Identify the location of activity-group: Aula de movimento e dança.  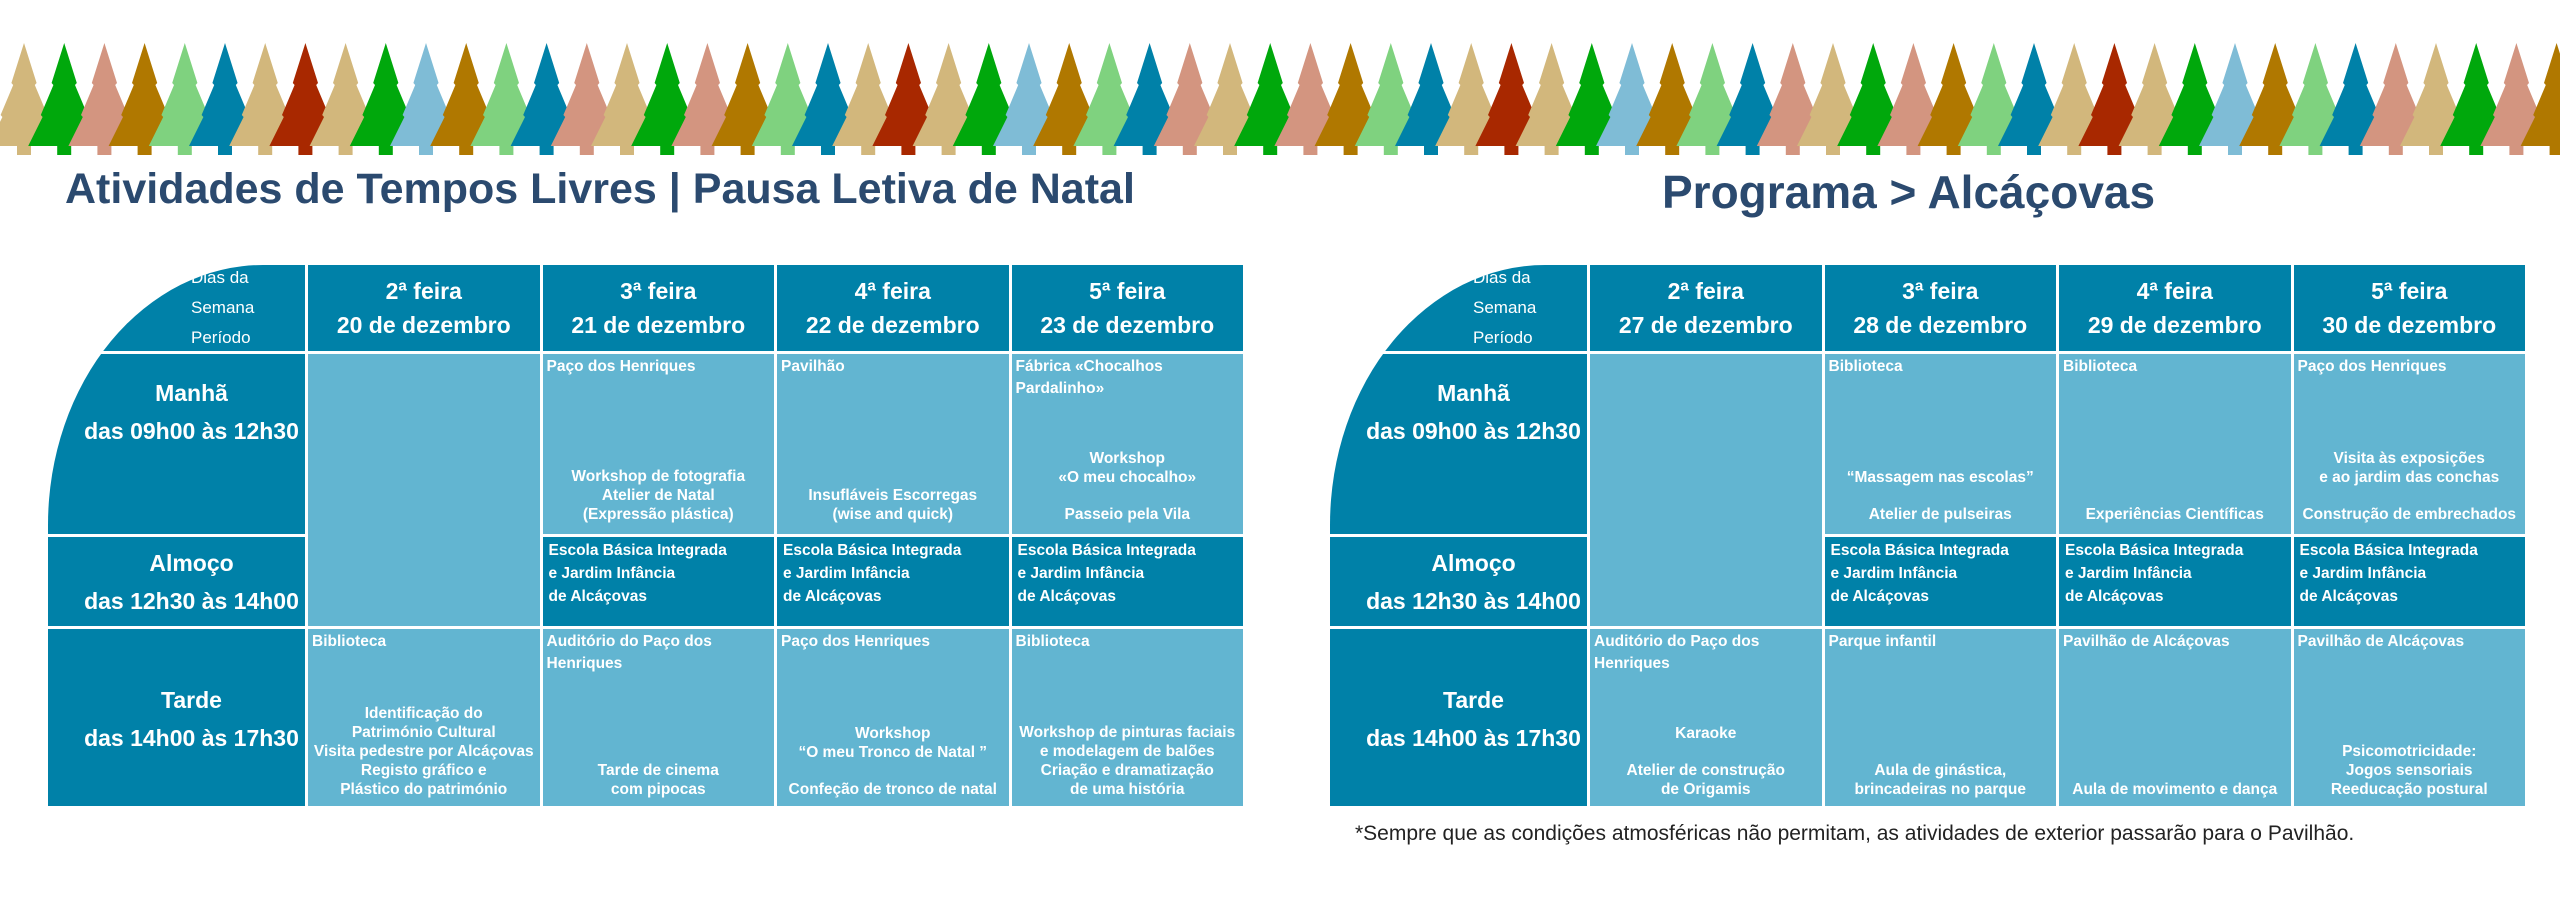
(2174, 789).